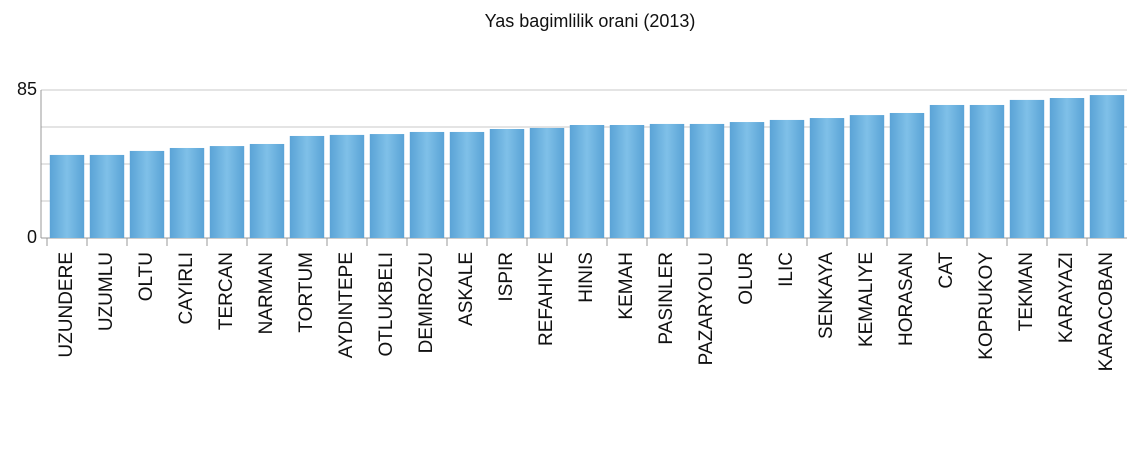 This screenshot has height=454, width=1134. What do you see at coordinates (1106, 311) in the screenshot?
I see `x-tick-label: KARACOBAN` at bounding box center [1106, 311].